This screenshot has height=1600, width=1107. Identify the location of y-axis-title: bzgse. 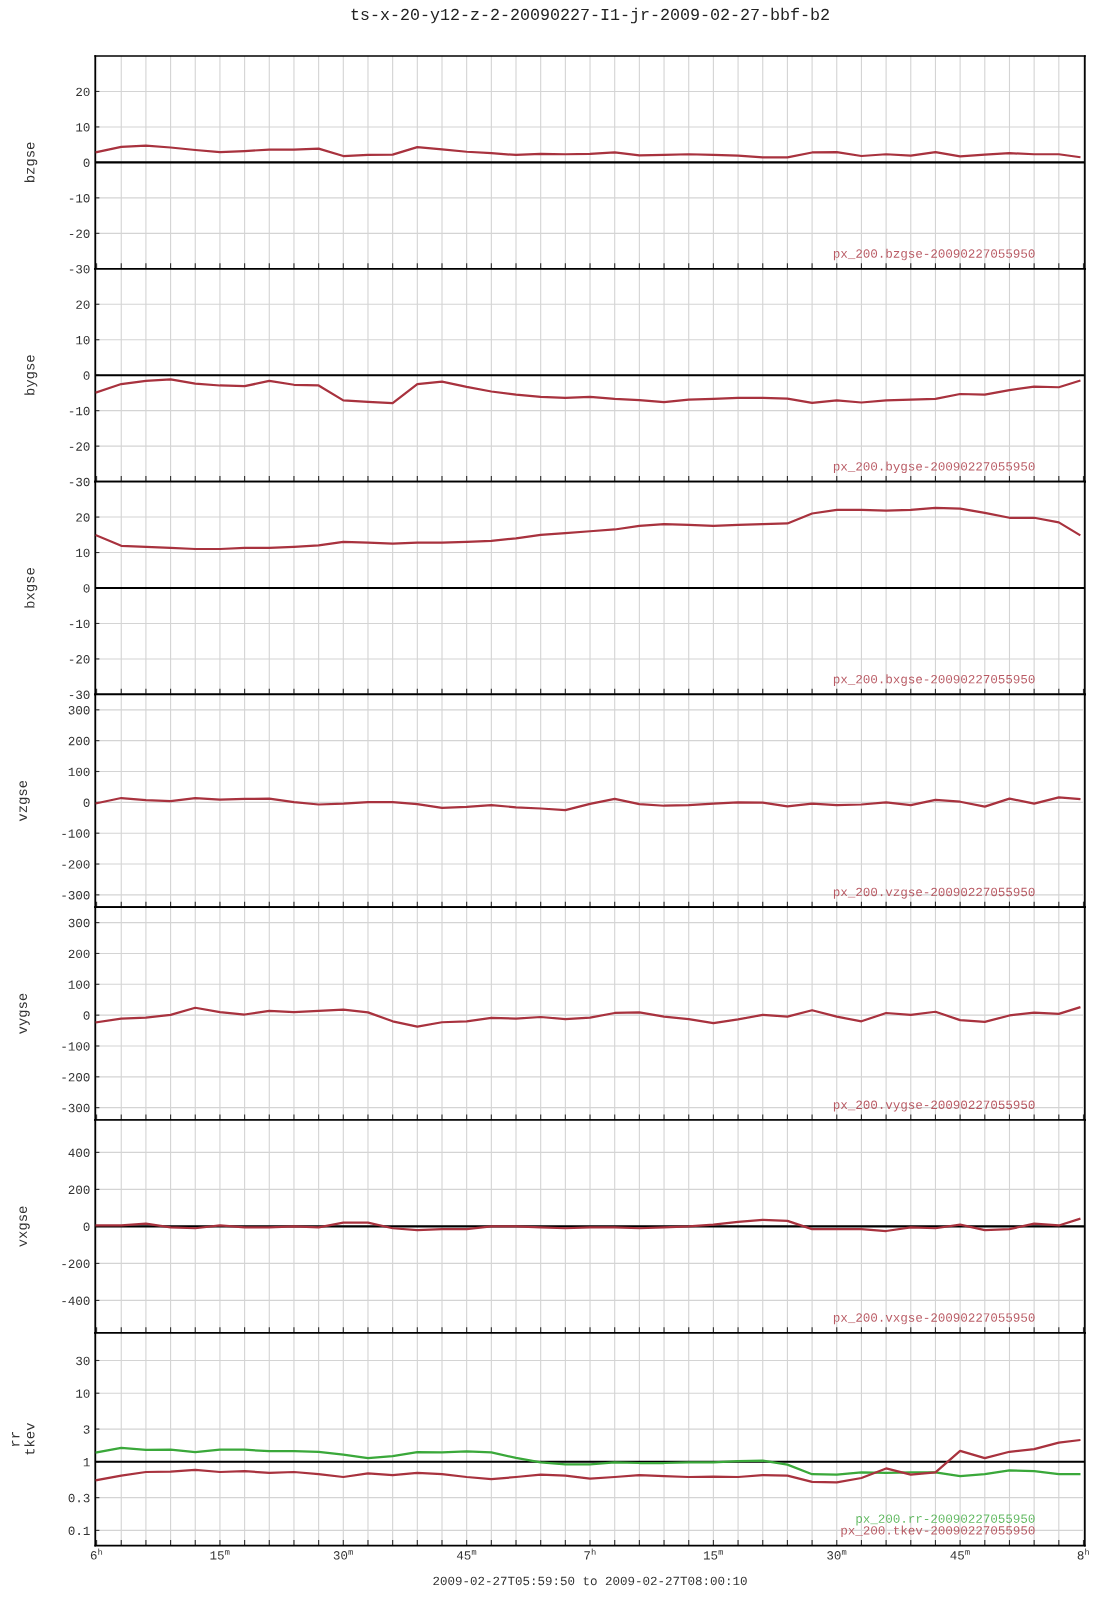
(31, 162).